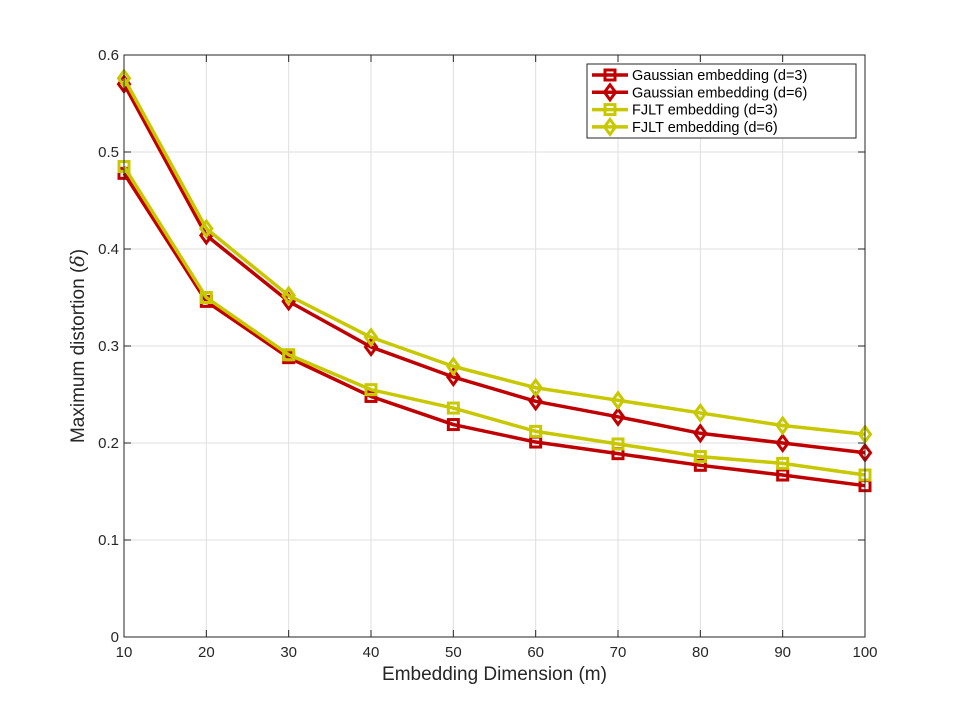  I want to click on x-tick-label: 20, so click(206, 652).